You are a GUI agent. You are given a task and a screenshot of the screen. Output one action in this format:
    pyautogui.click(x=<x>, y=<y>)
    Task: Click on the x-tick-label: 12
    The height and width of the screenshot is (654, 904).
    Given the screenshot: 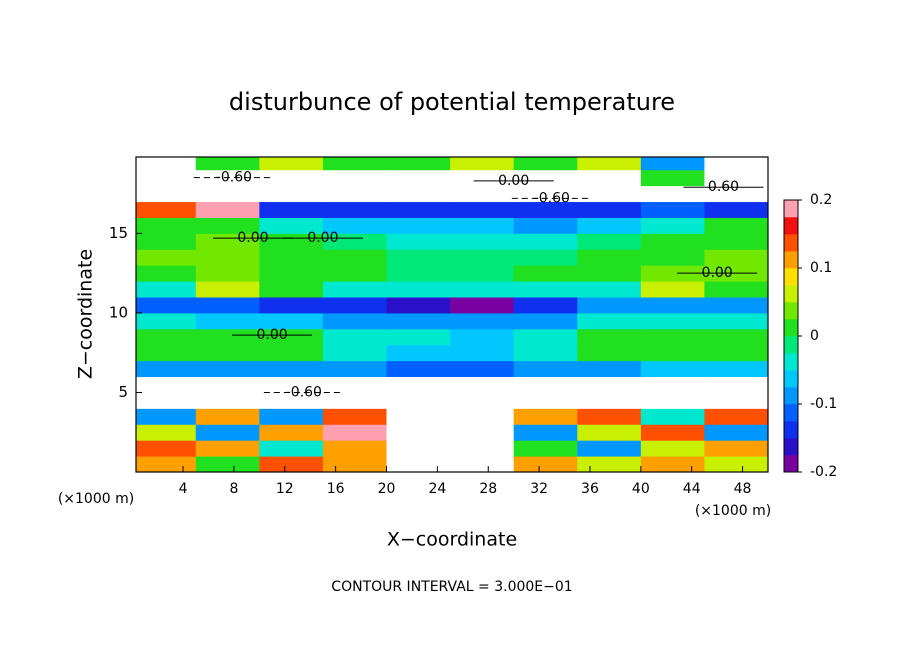 What is the action you would take?
    pyautogui.click(x=285, y=489)
    